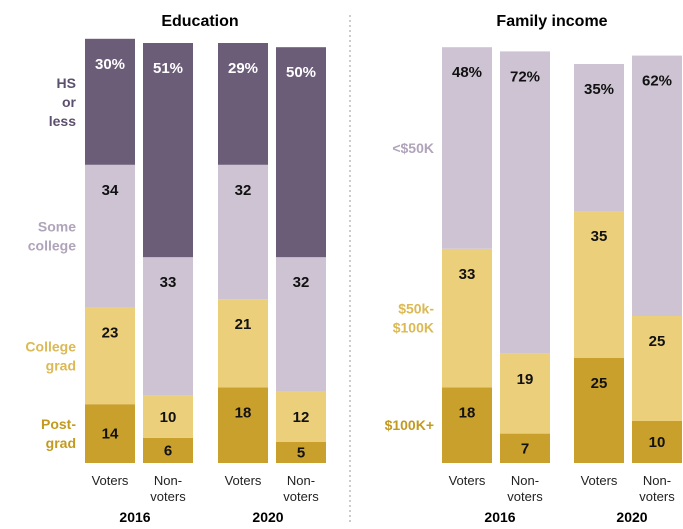 This screenshot has height=529, width=683. I want to click on edu-year-label: 2020, so click(267, 517).